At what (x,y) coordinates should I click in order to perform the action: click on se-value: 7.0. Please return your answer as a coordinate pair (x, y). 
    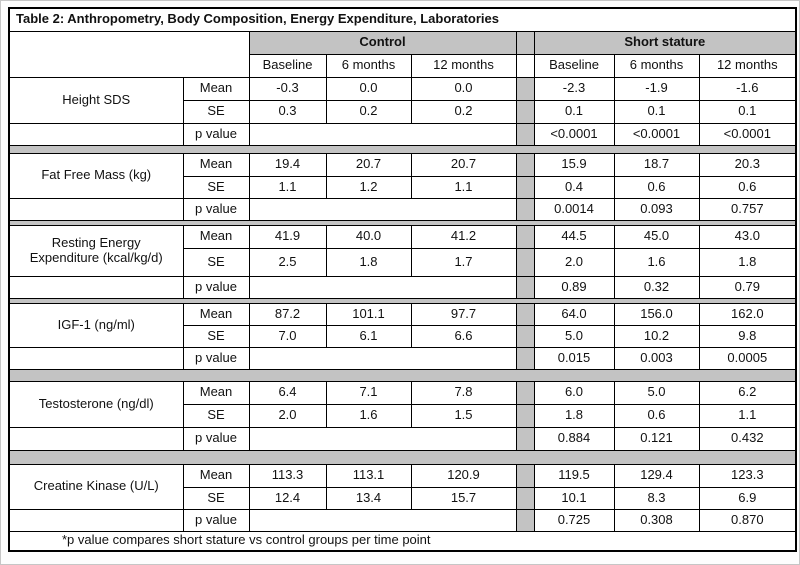
    Looking at the image, I should click on (287, 336).